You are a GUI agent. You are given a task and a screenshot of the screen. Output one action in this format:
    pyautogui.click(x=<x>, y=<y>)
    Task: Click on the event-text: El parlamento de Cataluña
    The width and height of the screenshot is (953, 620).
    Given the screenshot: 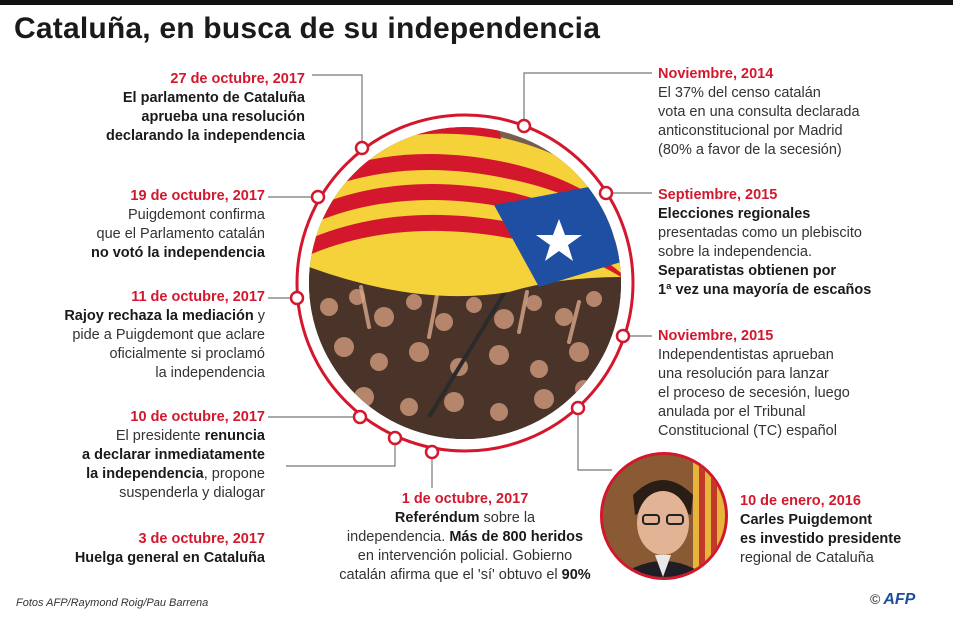 What is the action you would take?
    pyautogui.click(x=213, y=98)
    